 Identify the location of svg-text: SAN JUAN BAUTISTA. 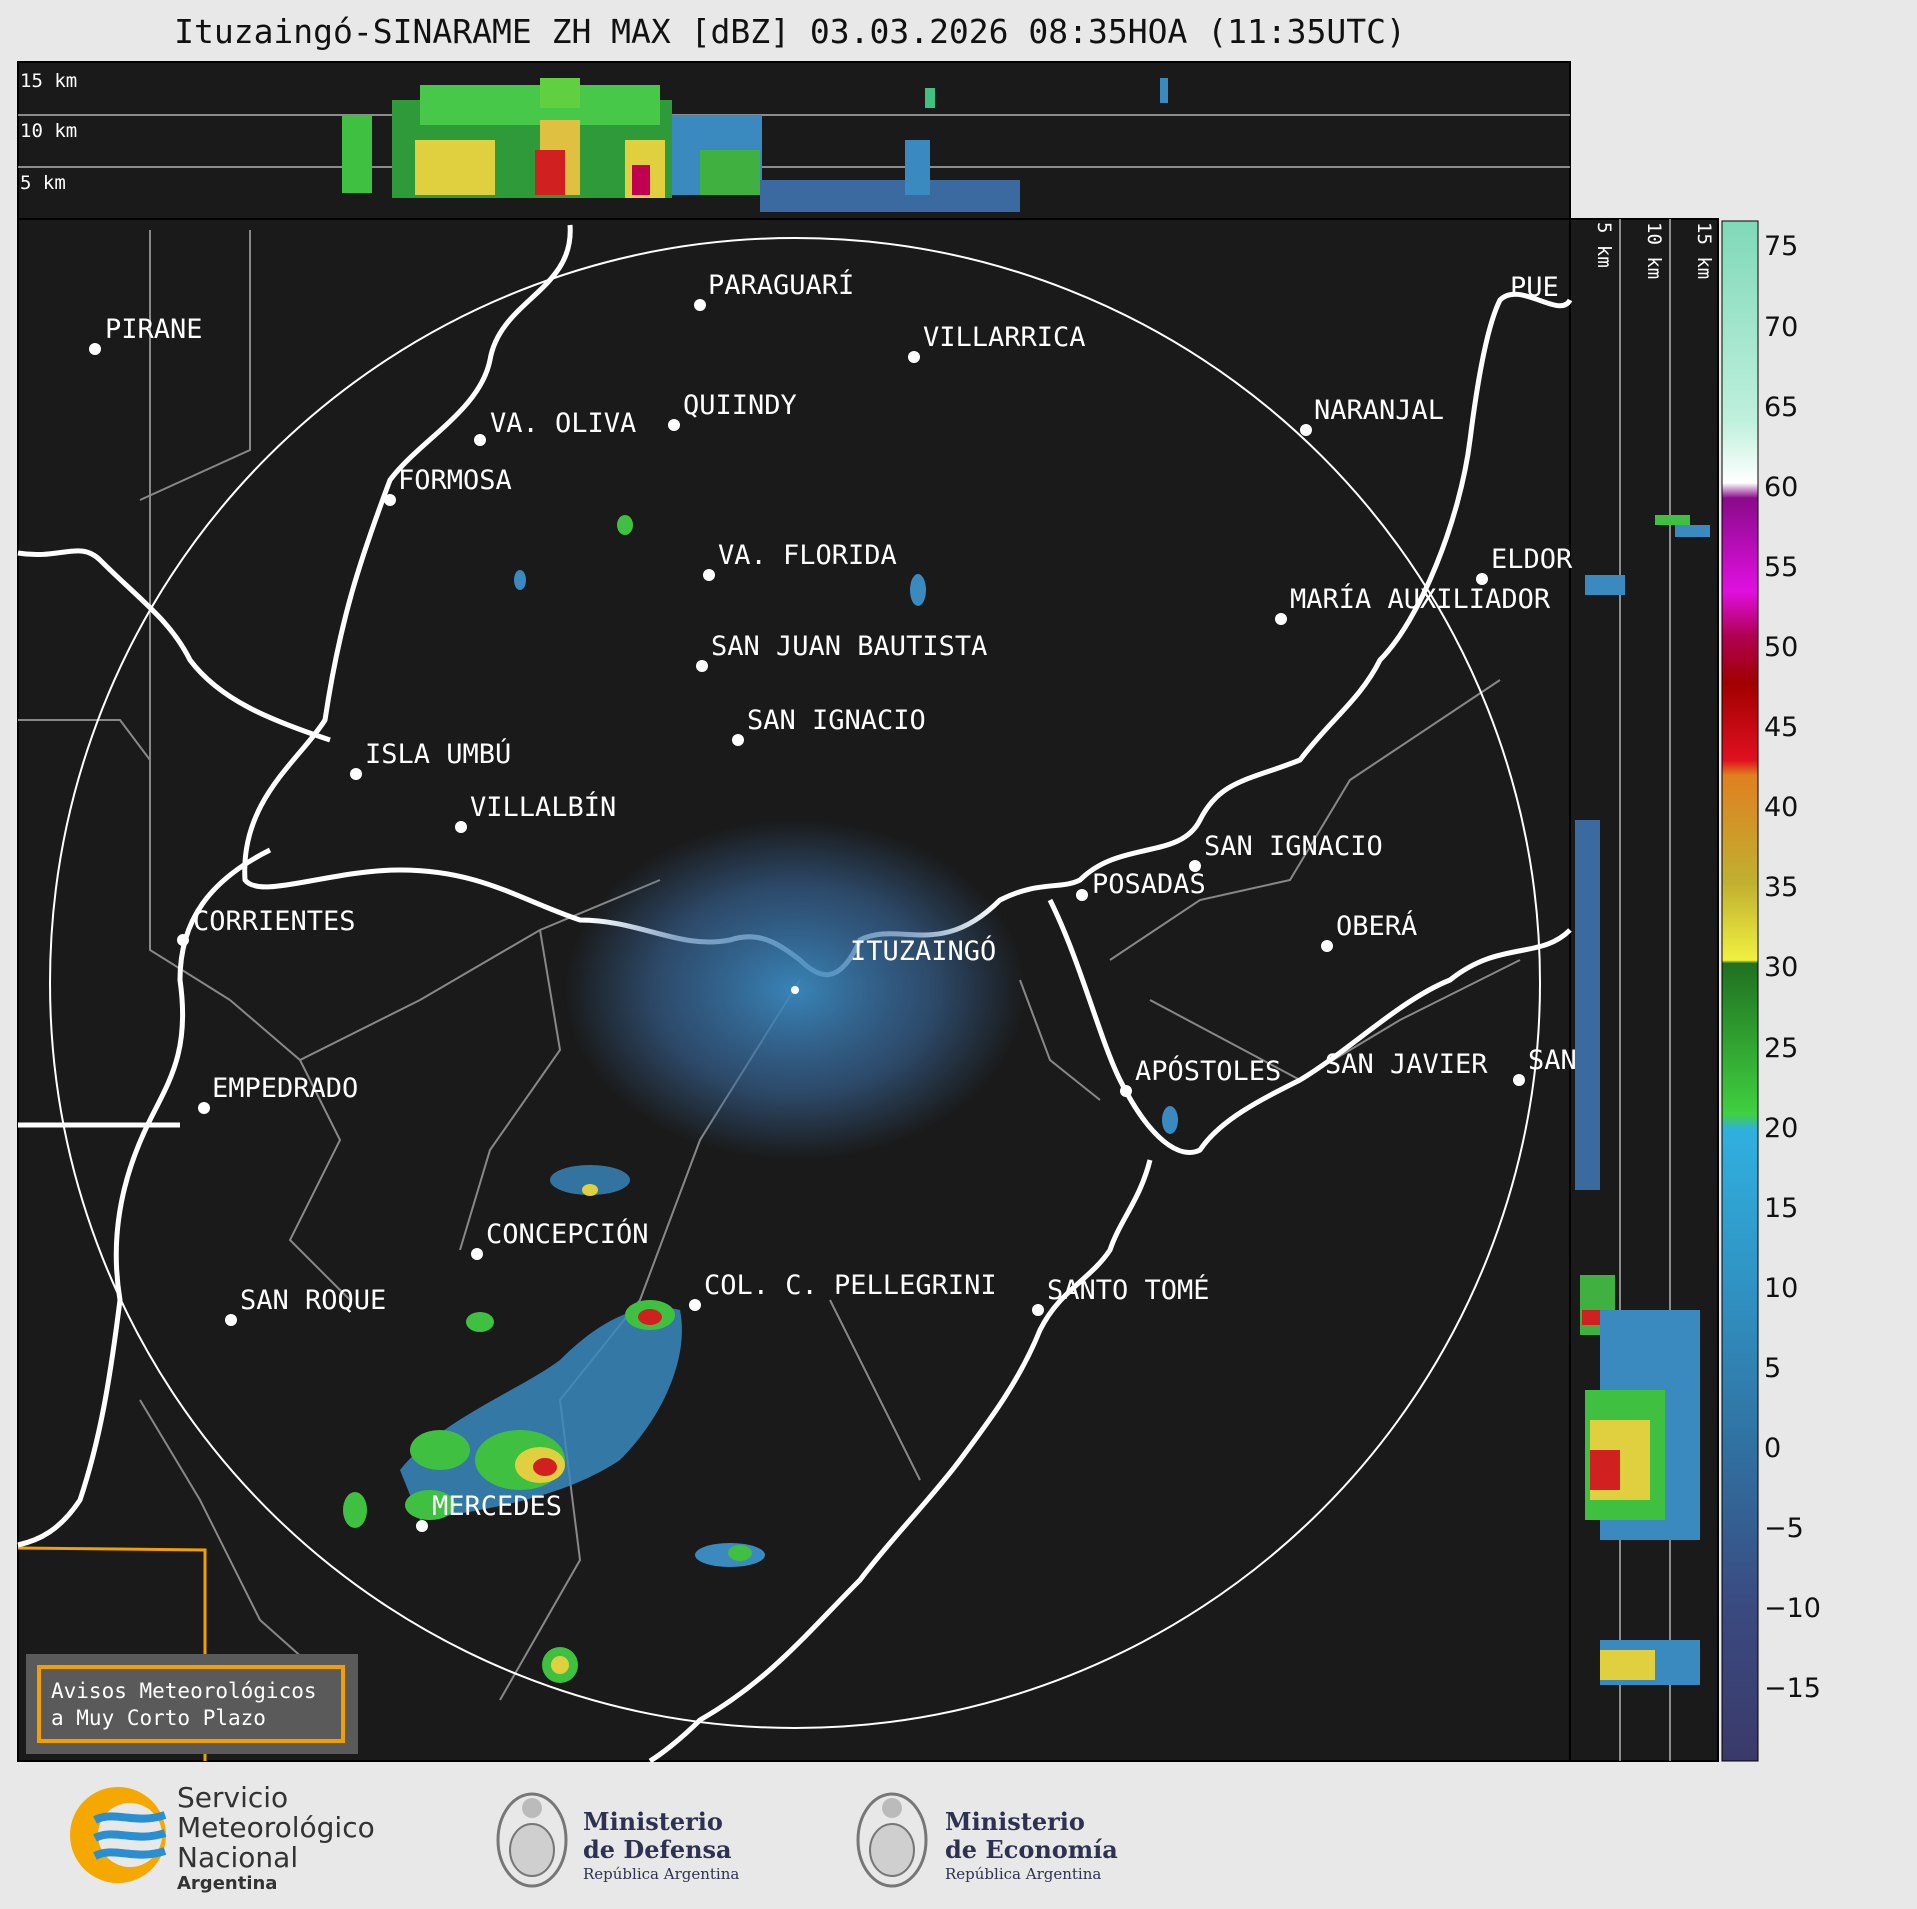
(849, 646).